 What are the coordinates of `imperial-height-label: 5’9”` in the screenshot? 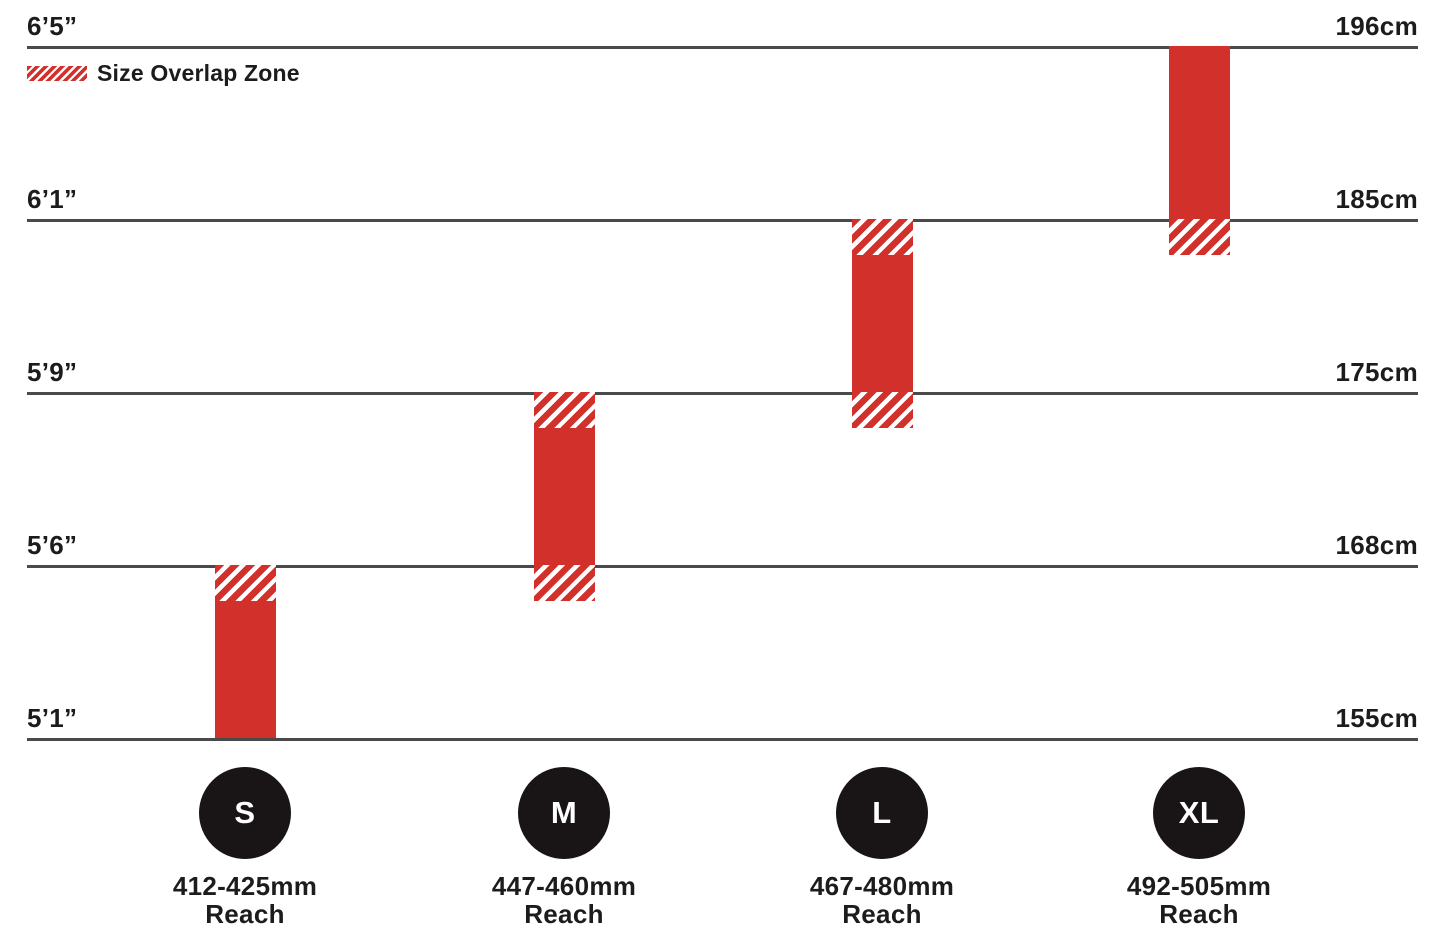 It's located at (52, 372).